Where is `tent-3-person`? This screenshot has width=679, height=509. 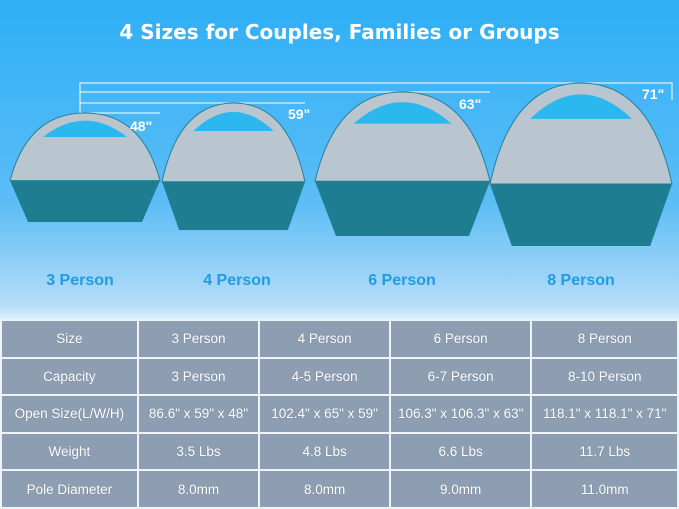 tent-3-person is located at coordinates (85, 167).